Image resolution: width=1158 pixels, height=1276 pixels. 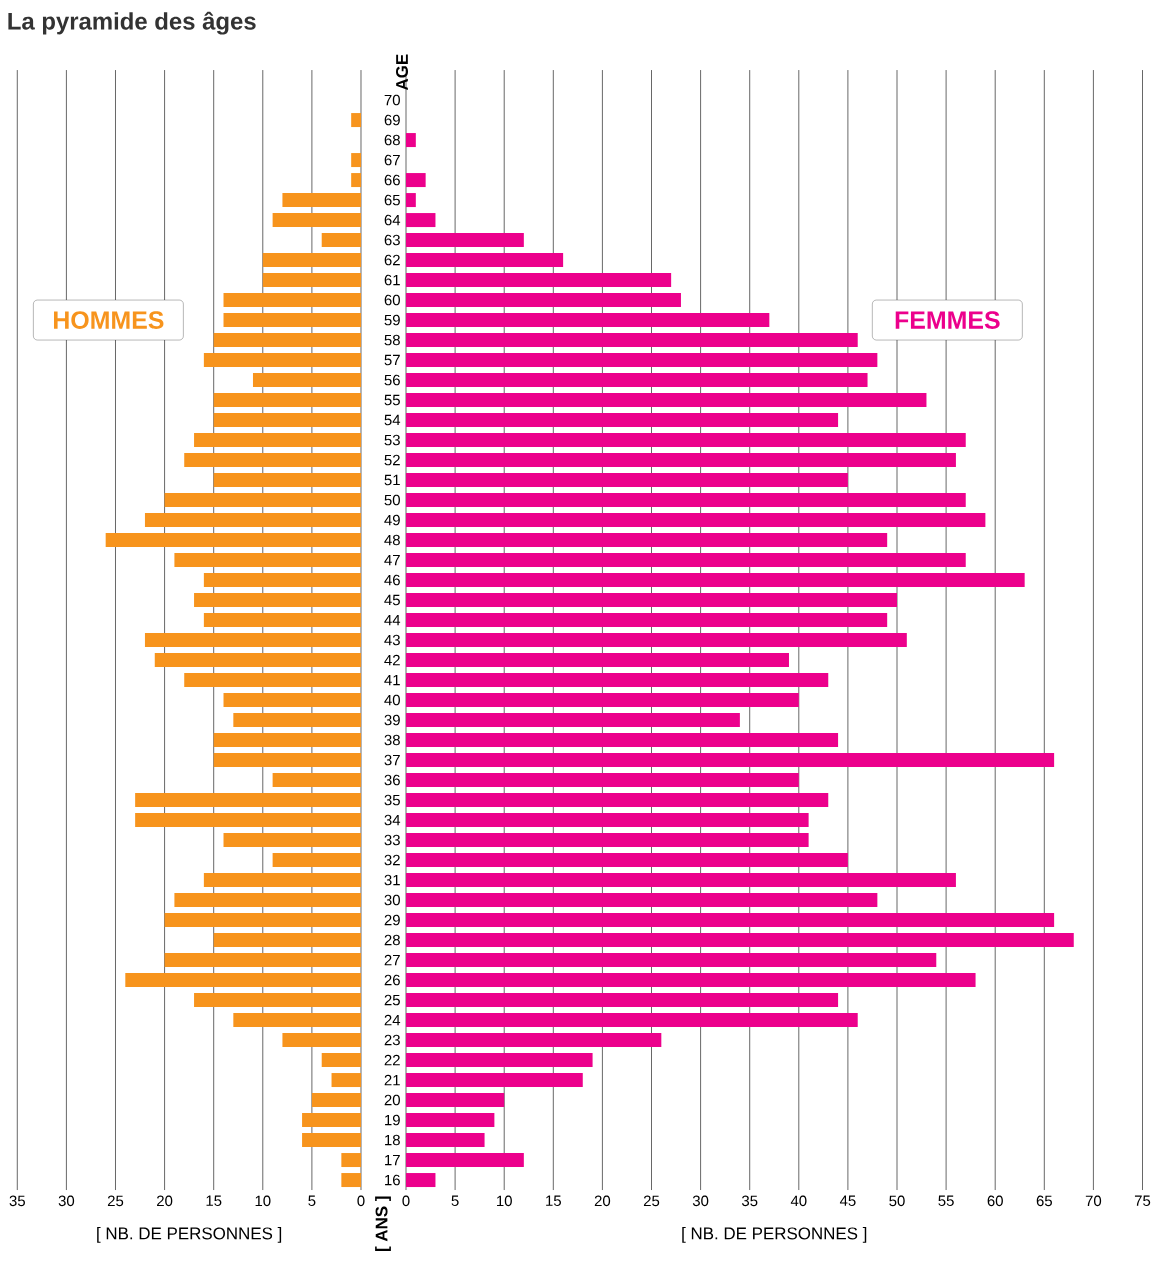 I want to click on y-tick-label: 32, so click(x=392, y=860).